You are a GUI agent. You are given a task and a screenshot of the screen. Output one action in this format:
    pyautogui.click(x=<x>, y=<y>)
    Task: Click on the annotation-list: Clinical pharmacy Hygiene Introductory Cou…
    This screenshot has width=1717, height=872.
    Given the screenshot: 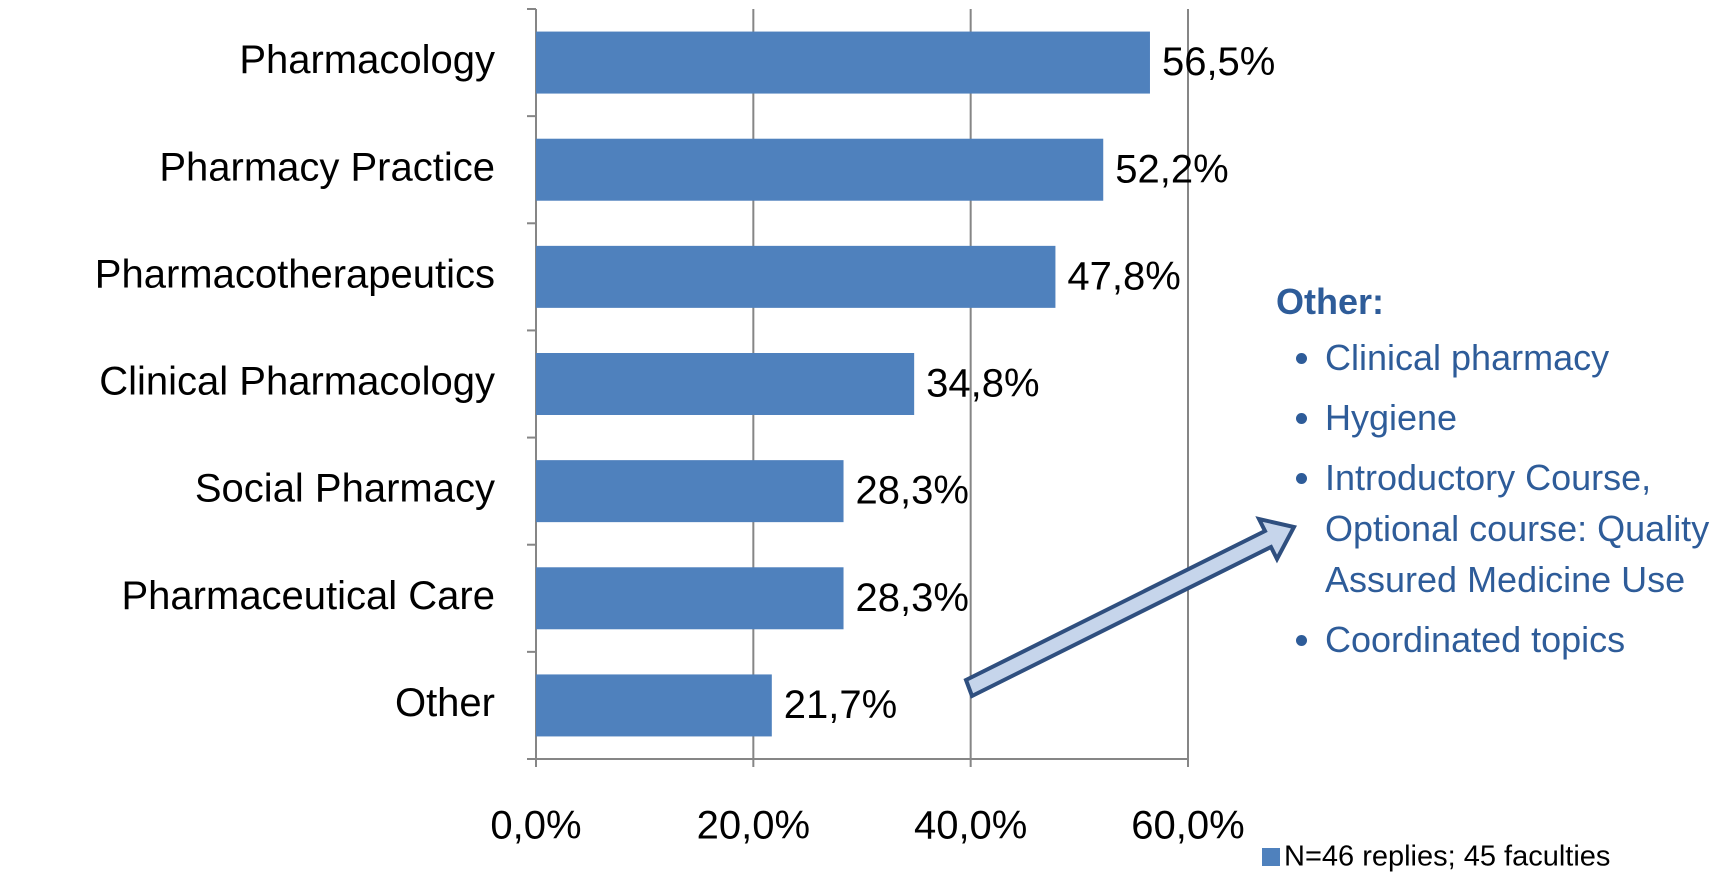 What is the action you would take?
    pyautogui.click(x=1494, y=498)
    